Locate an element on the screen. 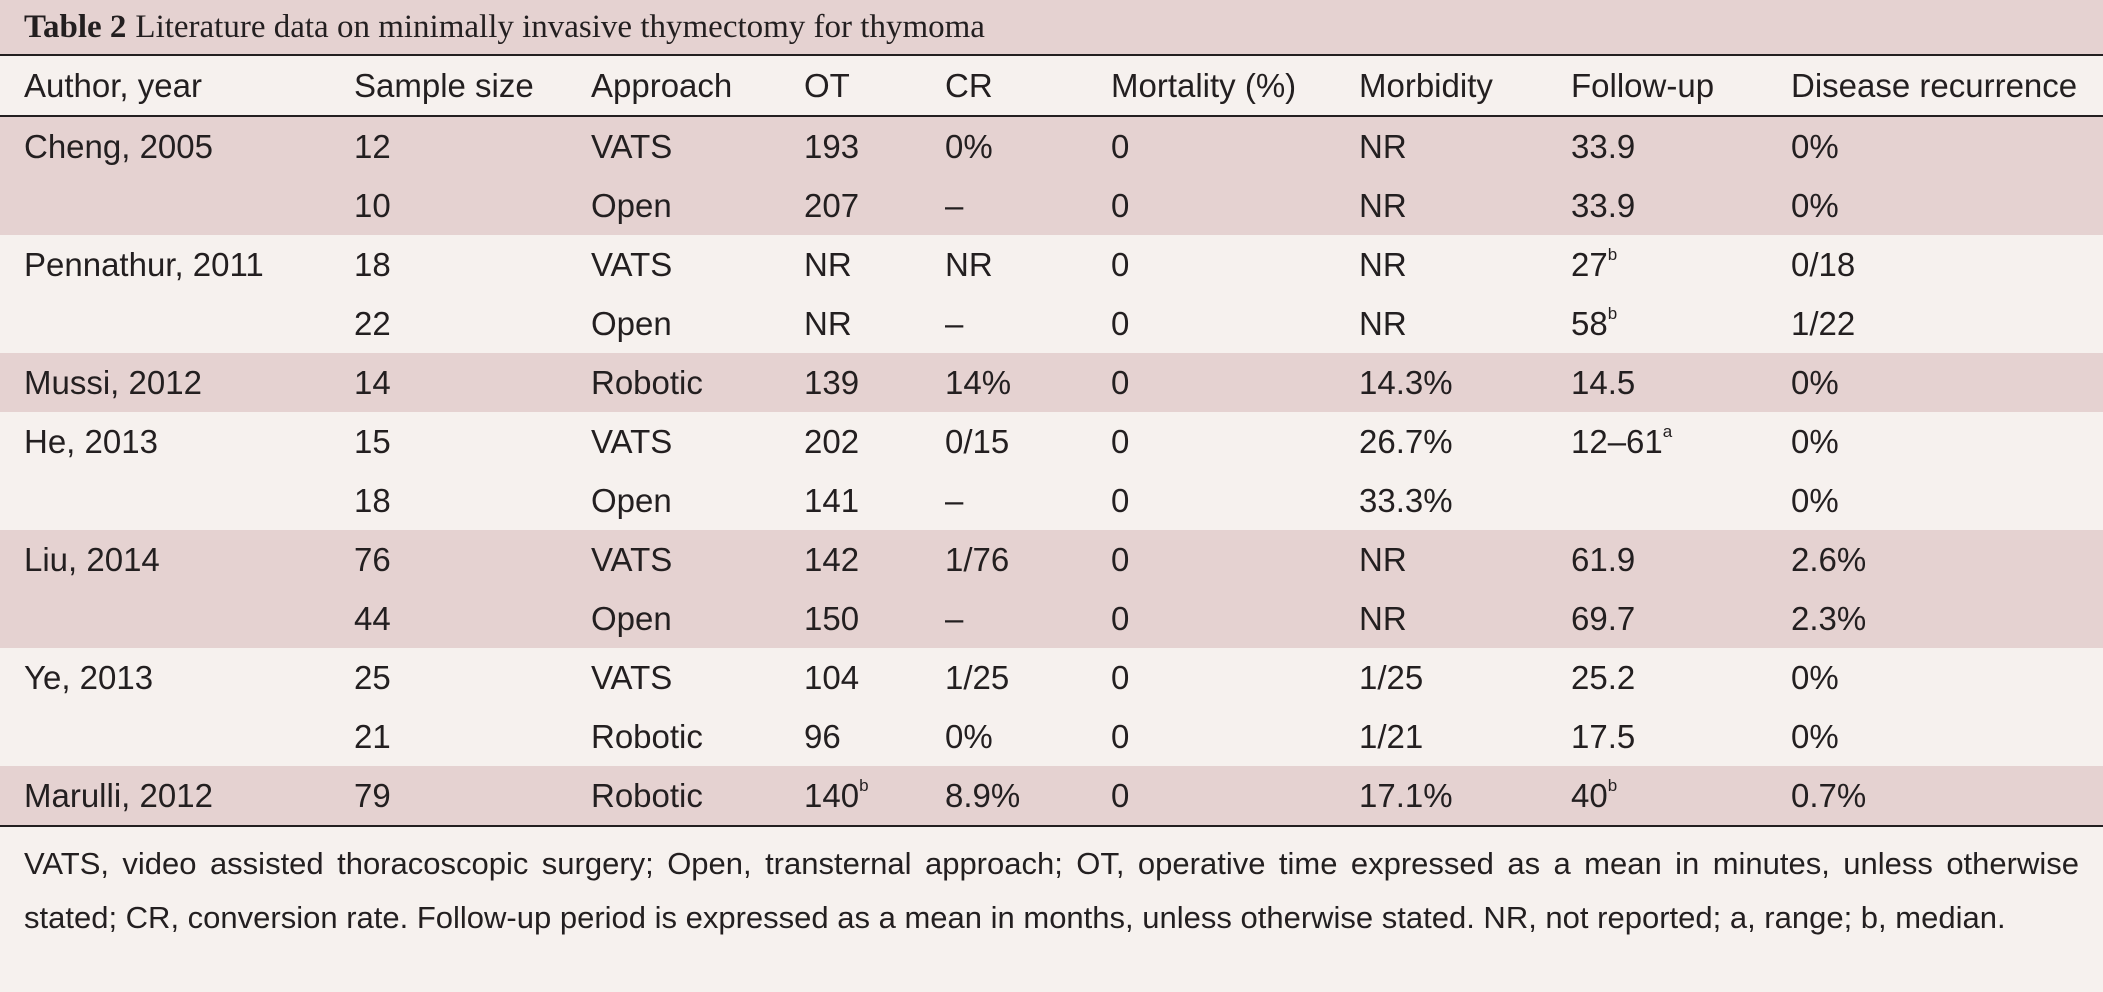 The height and width of the screenshot is (992, 2103). cell-value: 40 is located at coordinates (1589, 795).